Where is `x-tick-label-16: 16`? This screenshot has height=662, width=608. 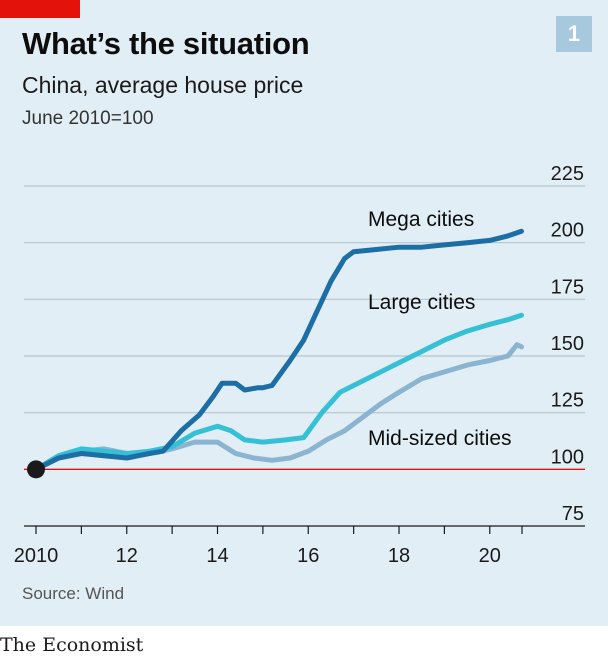
x-tick-label-16: 16 is located at coordinates (308, 556).